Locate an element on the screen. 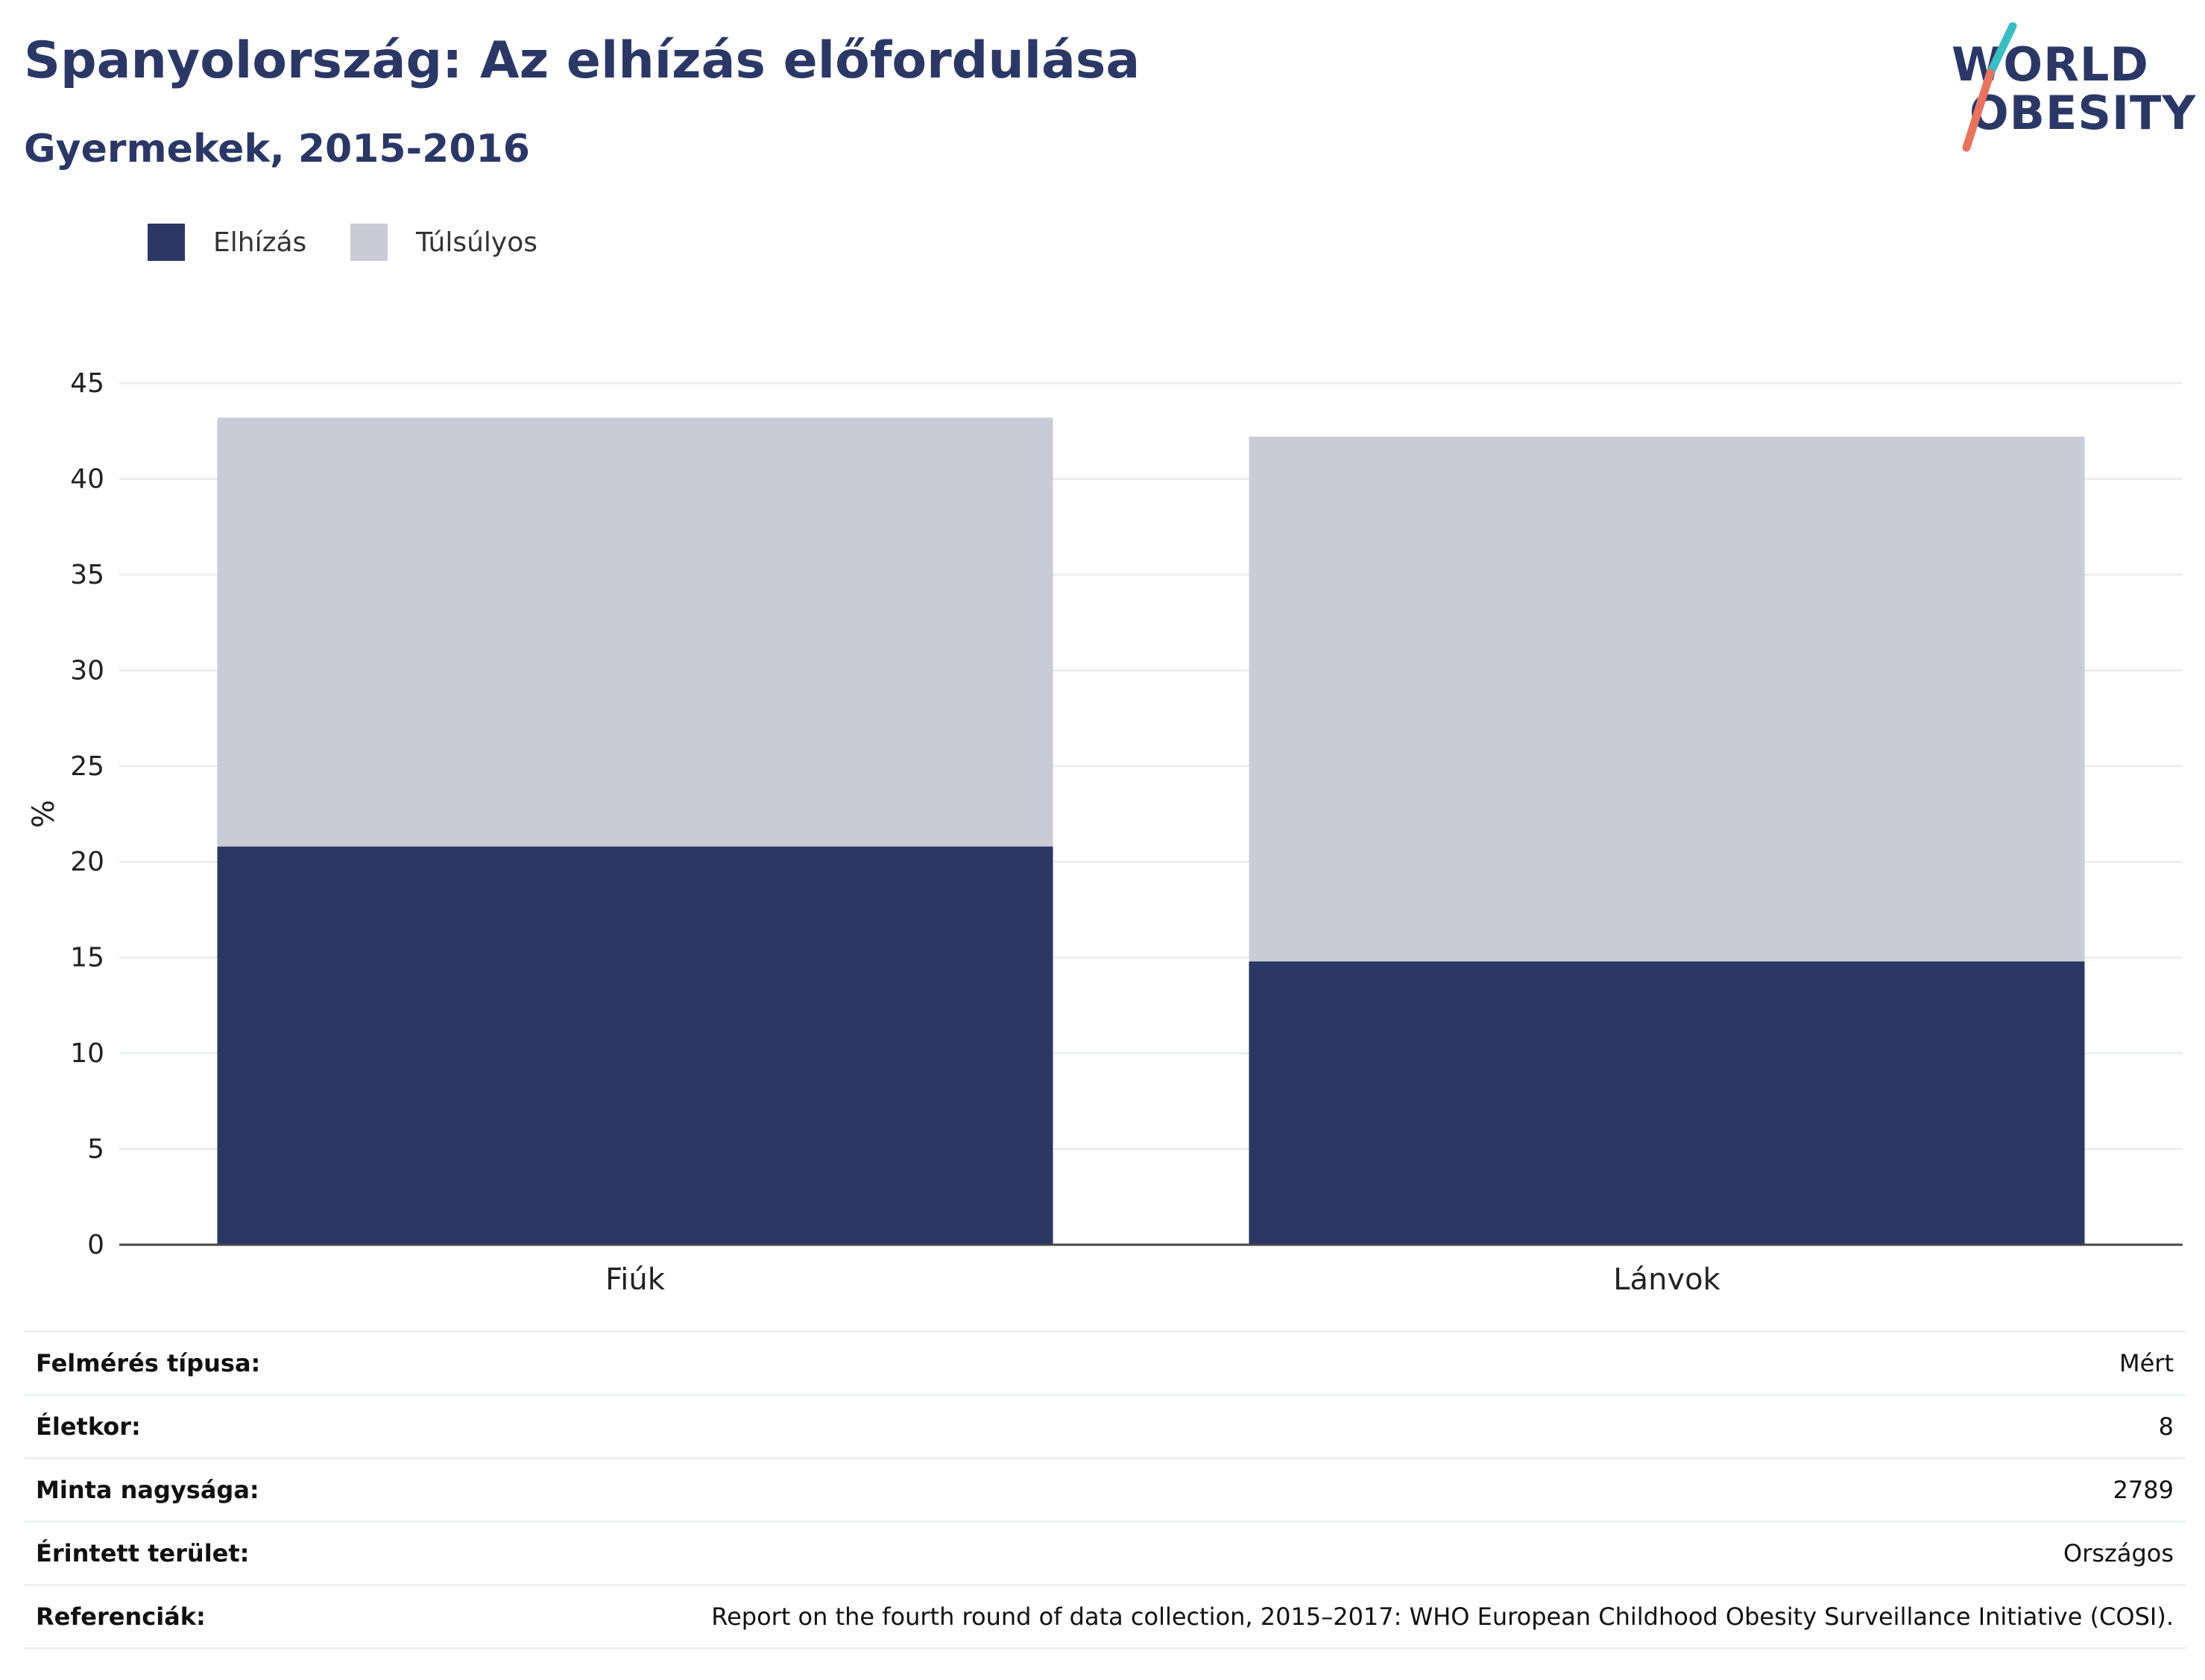  y-tick-label: 40 is located at coordinates (87, 479).